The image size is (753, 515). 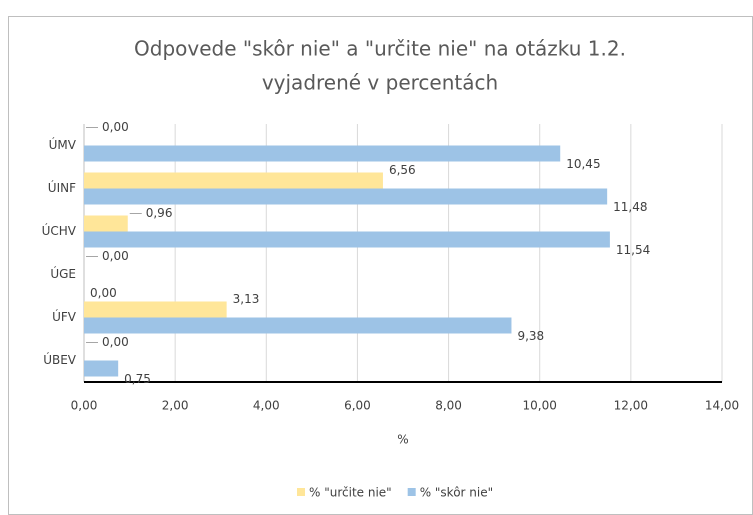 What do you see at coordinates (159, 213) in the screenshot?
I see `value-label: 0,96` at bounding box center [159, 213].